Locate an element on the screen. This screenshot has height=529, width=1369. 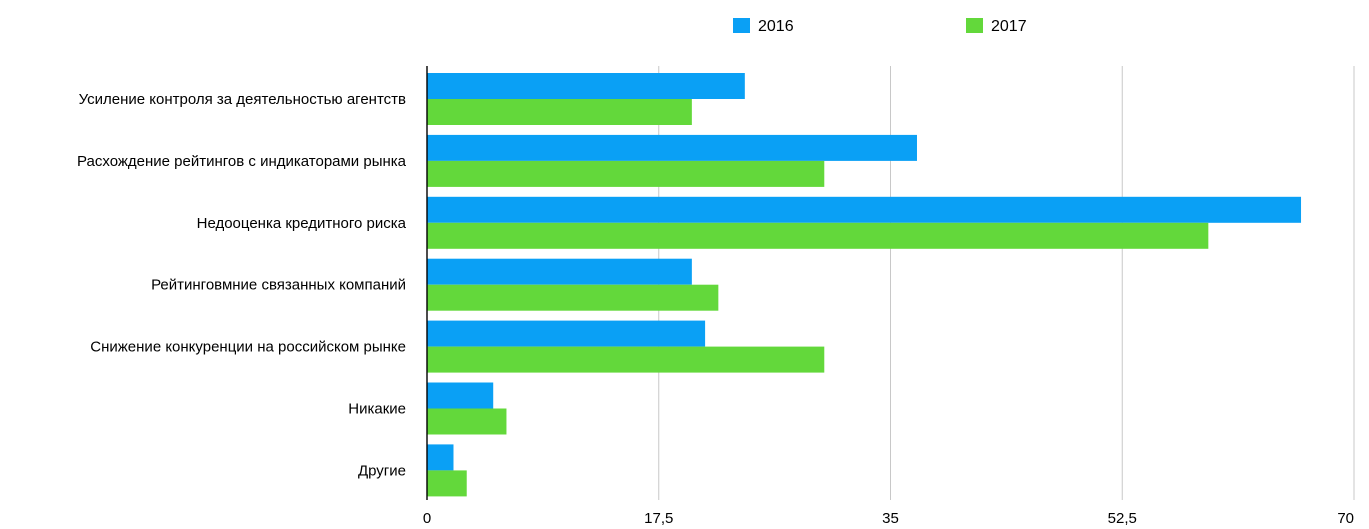
legend-label-2016: 2016 is located at coordinates (776, 26).